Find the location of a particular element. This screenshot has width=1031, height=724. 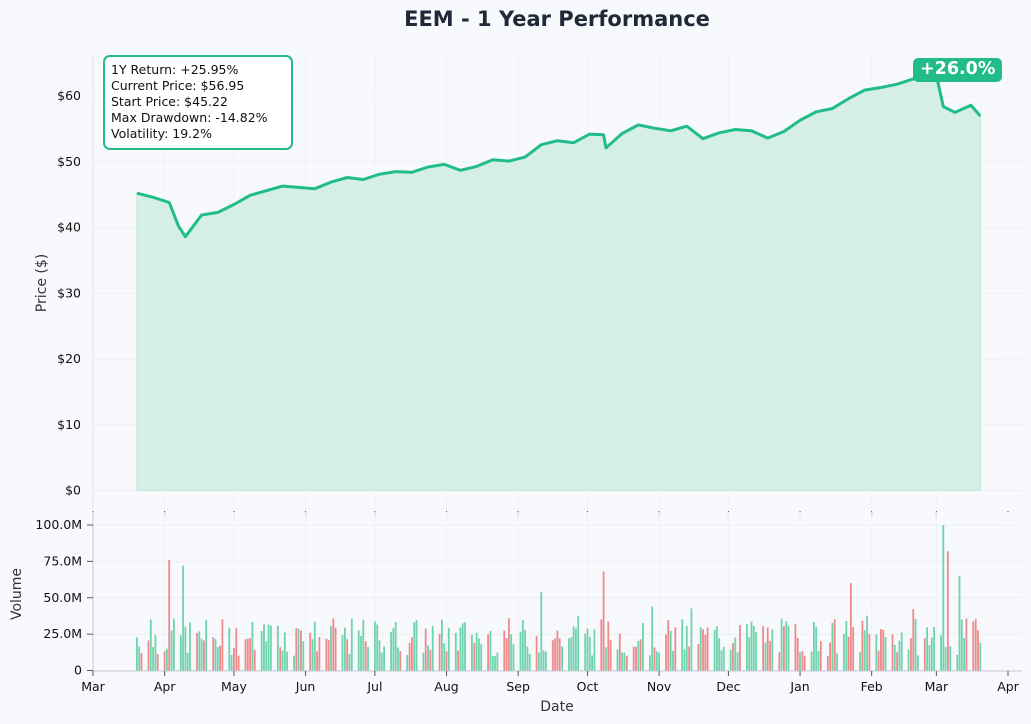

volume-y-label: Volume is located at coordinates (17, 594).